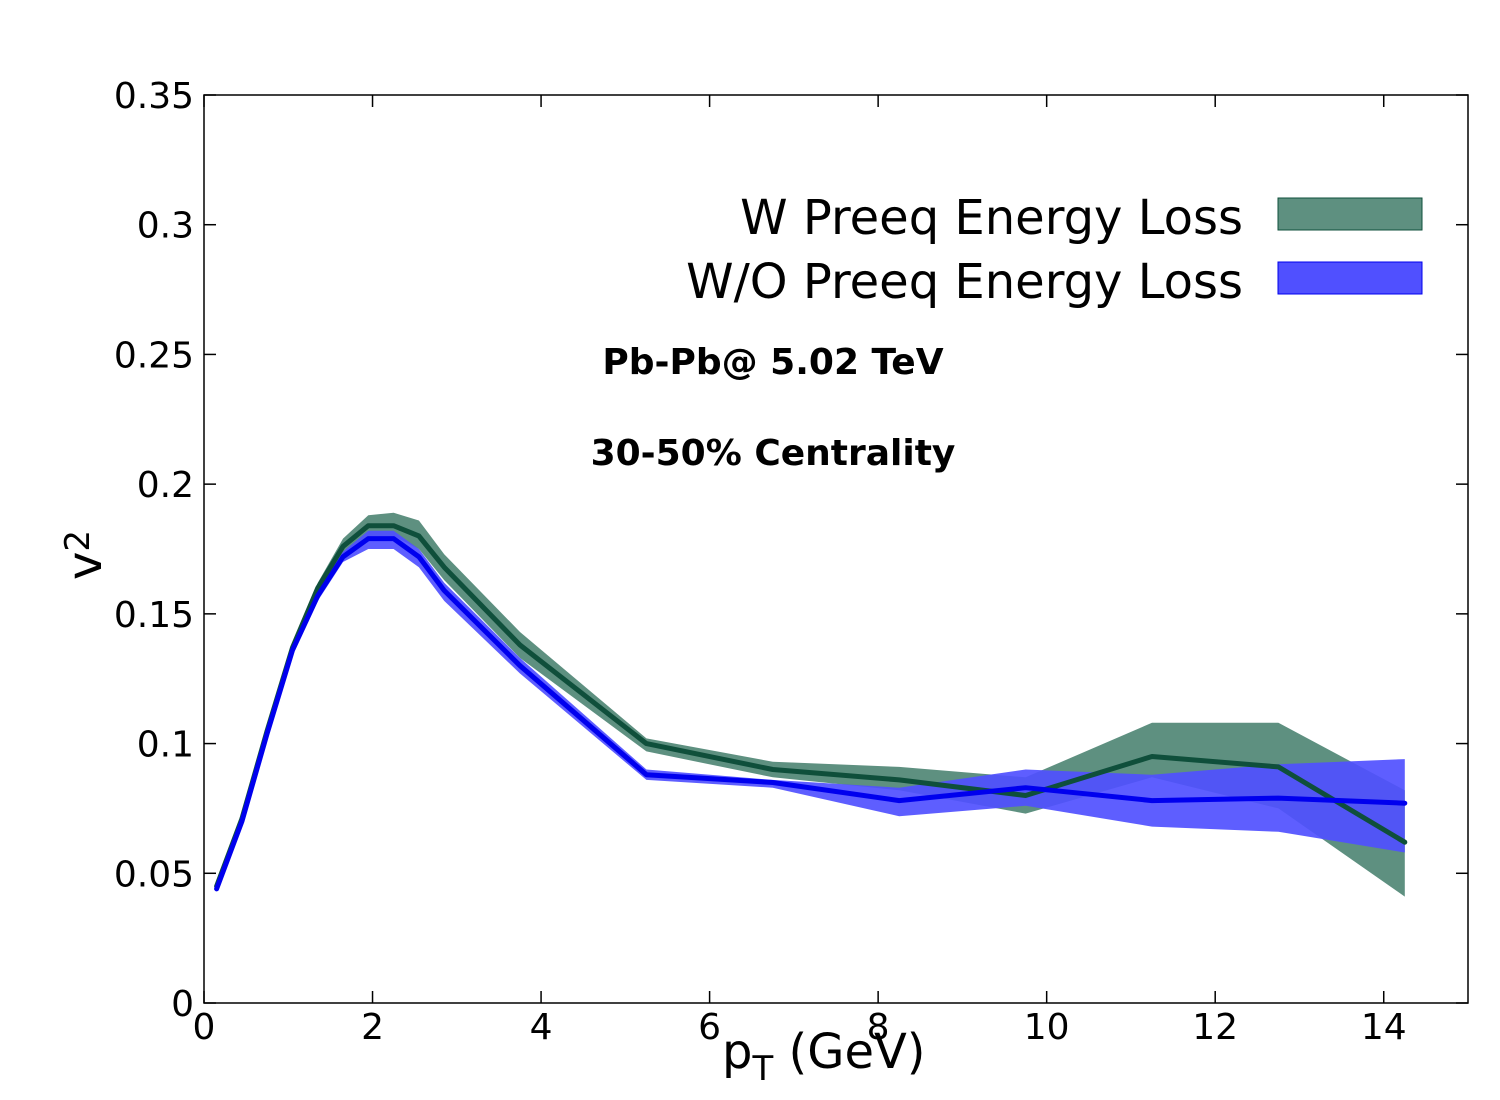 This screenshot has width=1500, height=1100. What do you see at coordinates (878, 1027) in the screenshot?
I see `x-tick-label: 8` at bounding box center [878, 1027].